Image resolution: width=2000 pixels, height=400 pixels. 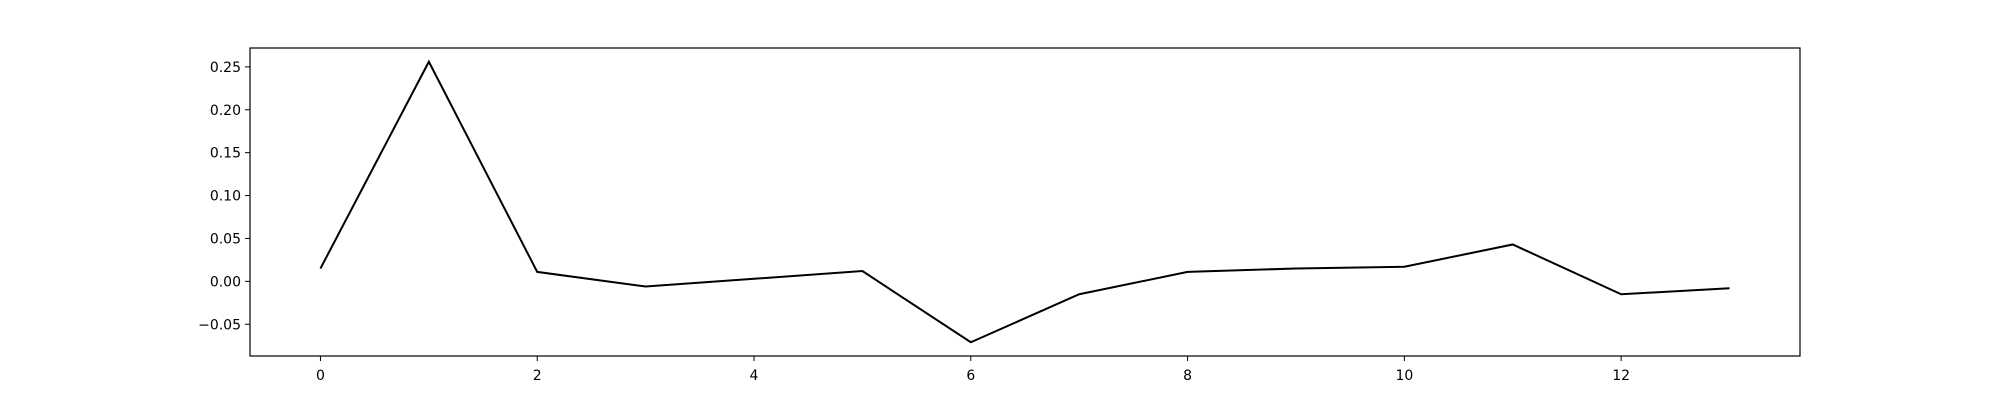 I want to click on y-axis-ticks: −0.05 0.00 0.05 0.10 0.15 0.20 0.25, so click(x=224, y=196).